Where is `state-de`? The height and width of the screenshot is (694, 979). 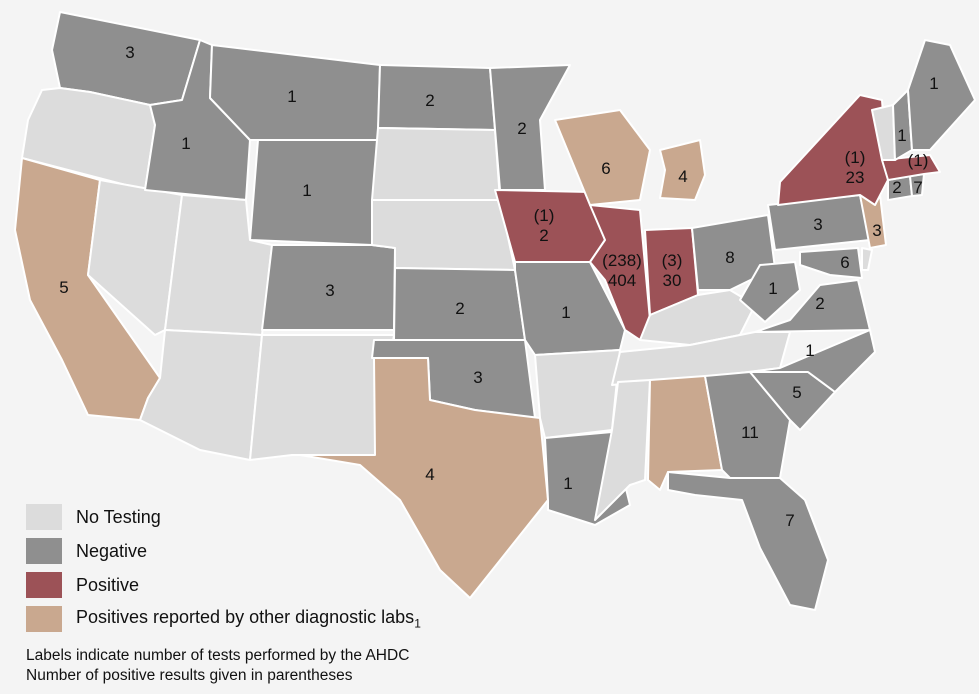 state-de is located at coordinates (867, 259).